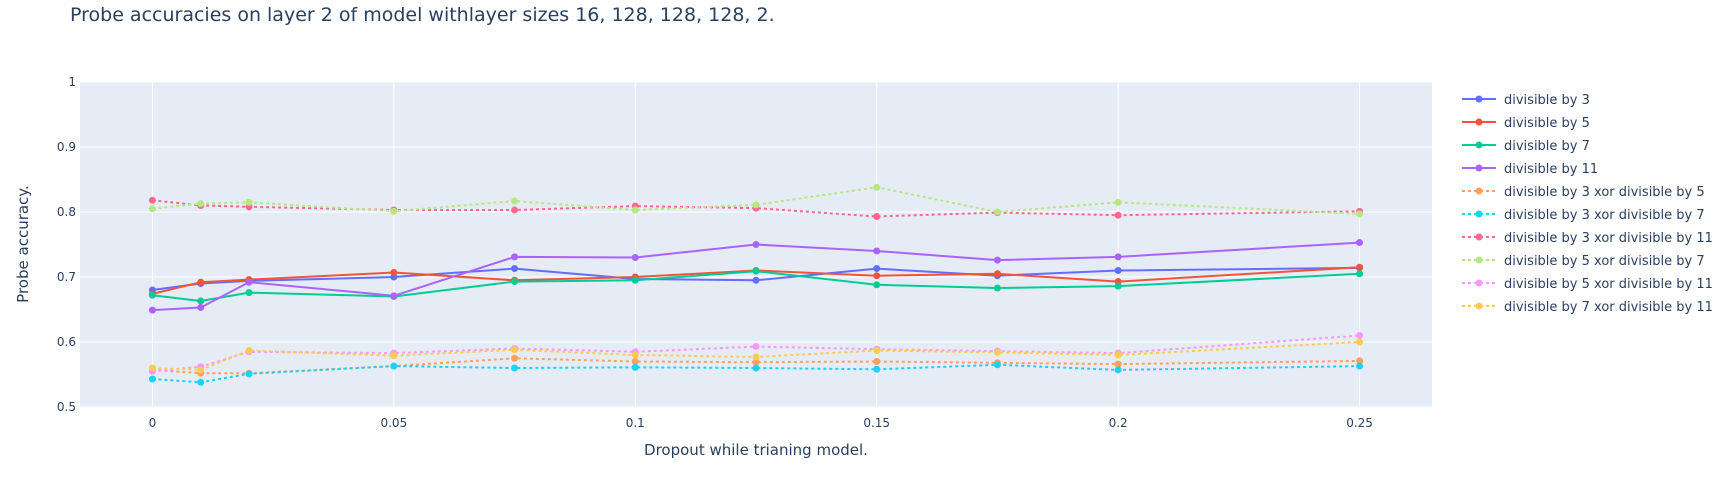 Image resolution: width=1728 pixels, height=501 pixels. What do you see at coordinates (1604, 192) in the screenshot?
I see `legend-label: divisible by 3 xor divisible by 5` at bounding box center [1604, 192].